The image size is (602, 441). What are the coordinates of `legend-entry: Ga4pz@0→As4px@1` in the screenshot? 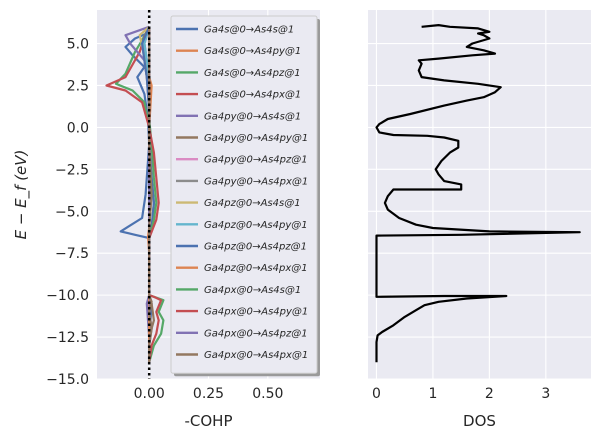 It's located at (256, 268).